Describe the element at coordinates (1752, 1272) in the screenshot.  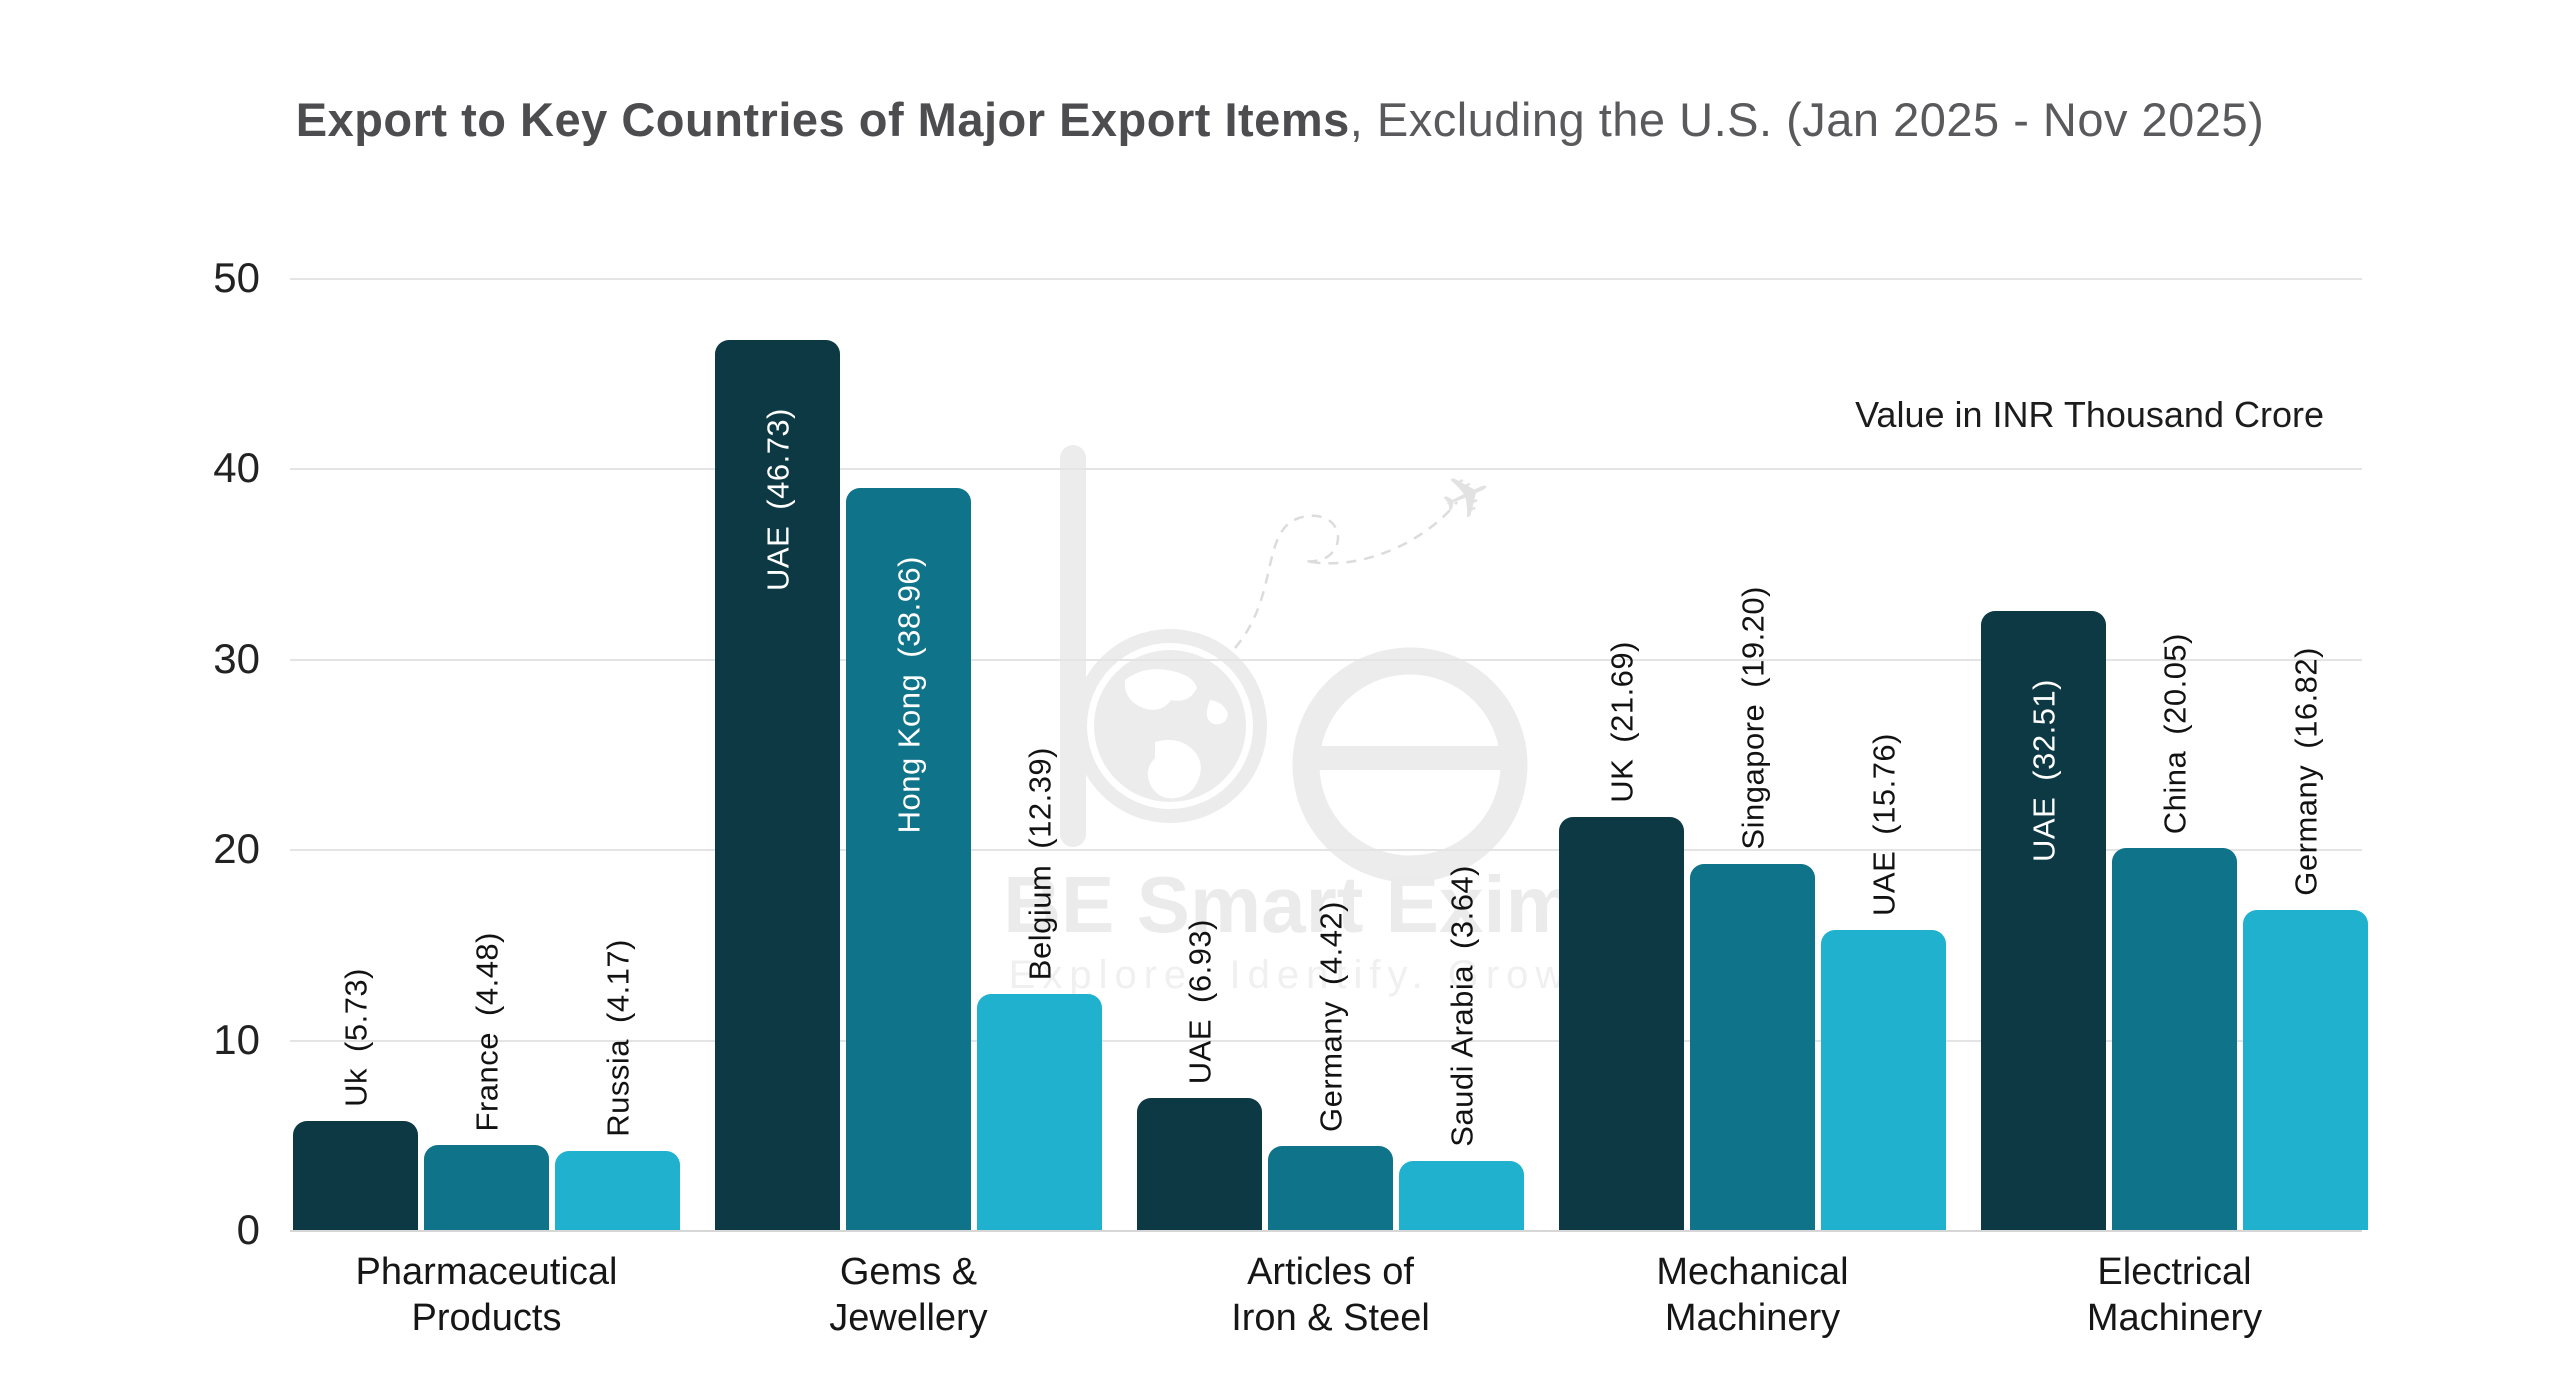
I see `category-label-line: Mechanical` at that location.